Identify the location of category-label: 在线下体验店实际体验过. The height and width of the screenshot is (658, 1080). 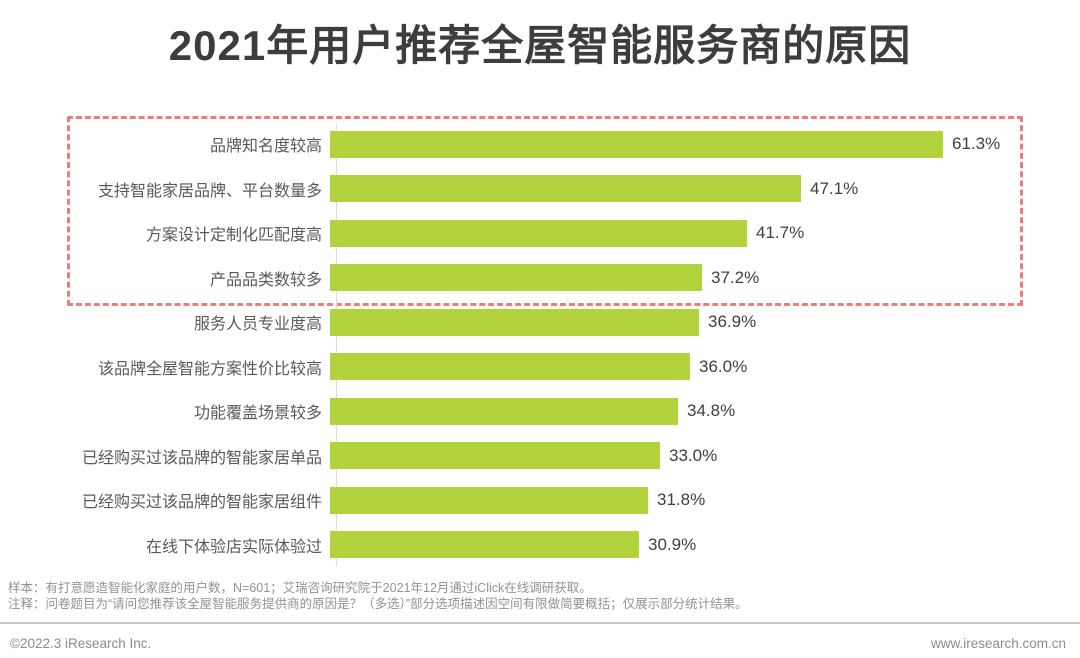
(233, 547).